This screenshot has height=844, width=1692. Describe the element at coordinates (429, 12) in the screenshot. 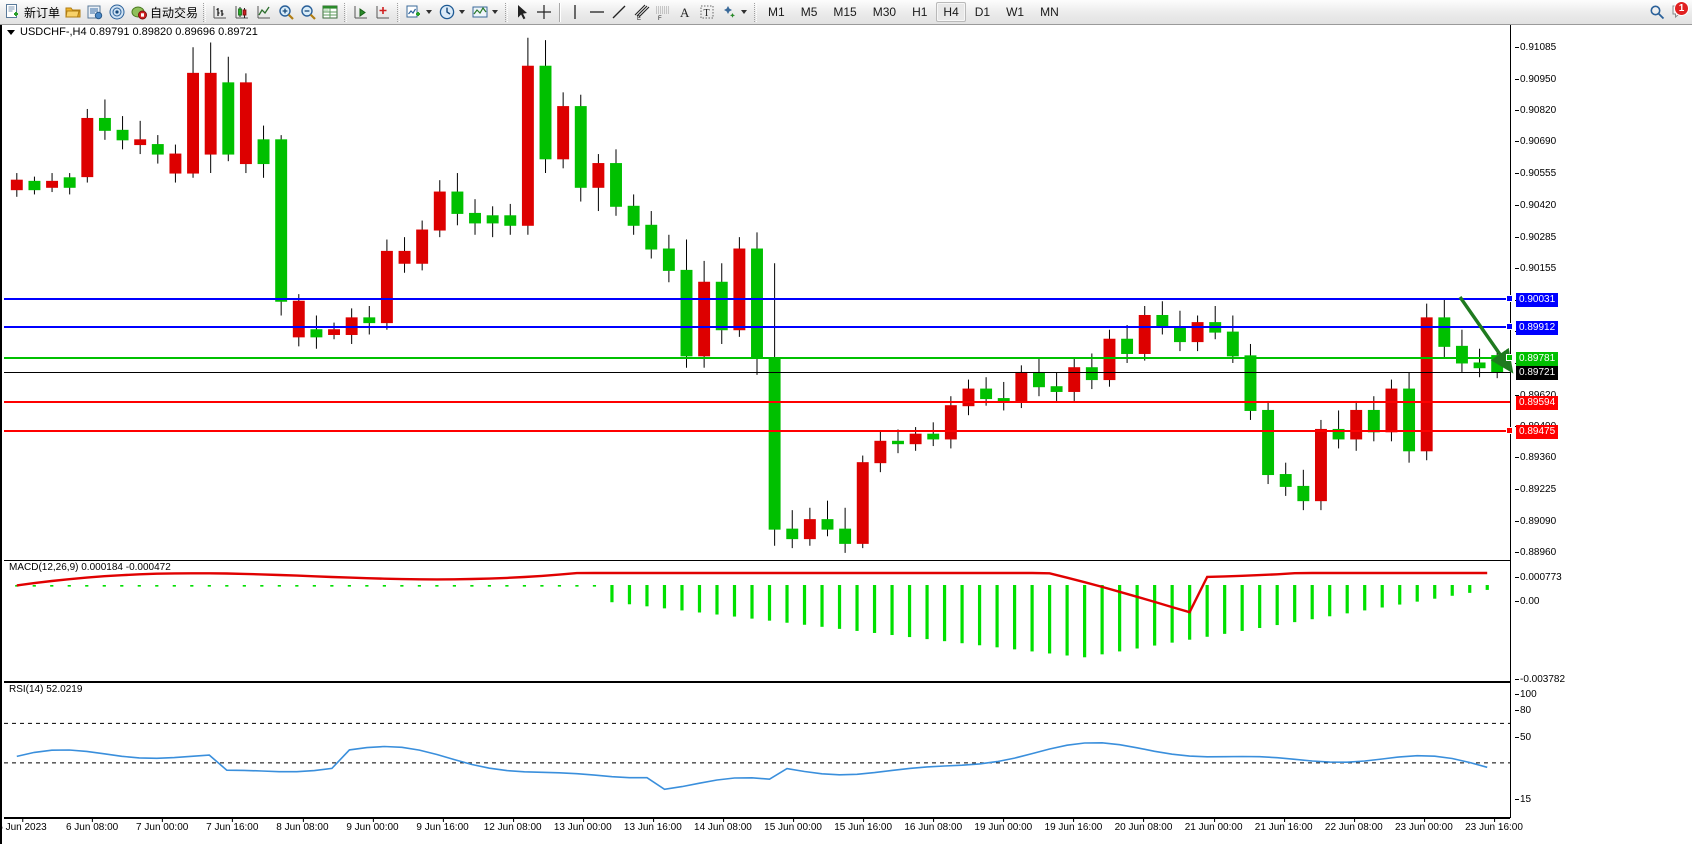

I see `chevron-down-icon` at that location.